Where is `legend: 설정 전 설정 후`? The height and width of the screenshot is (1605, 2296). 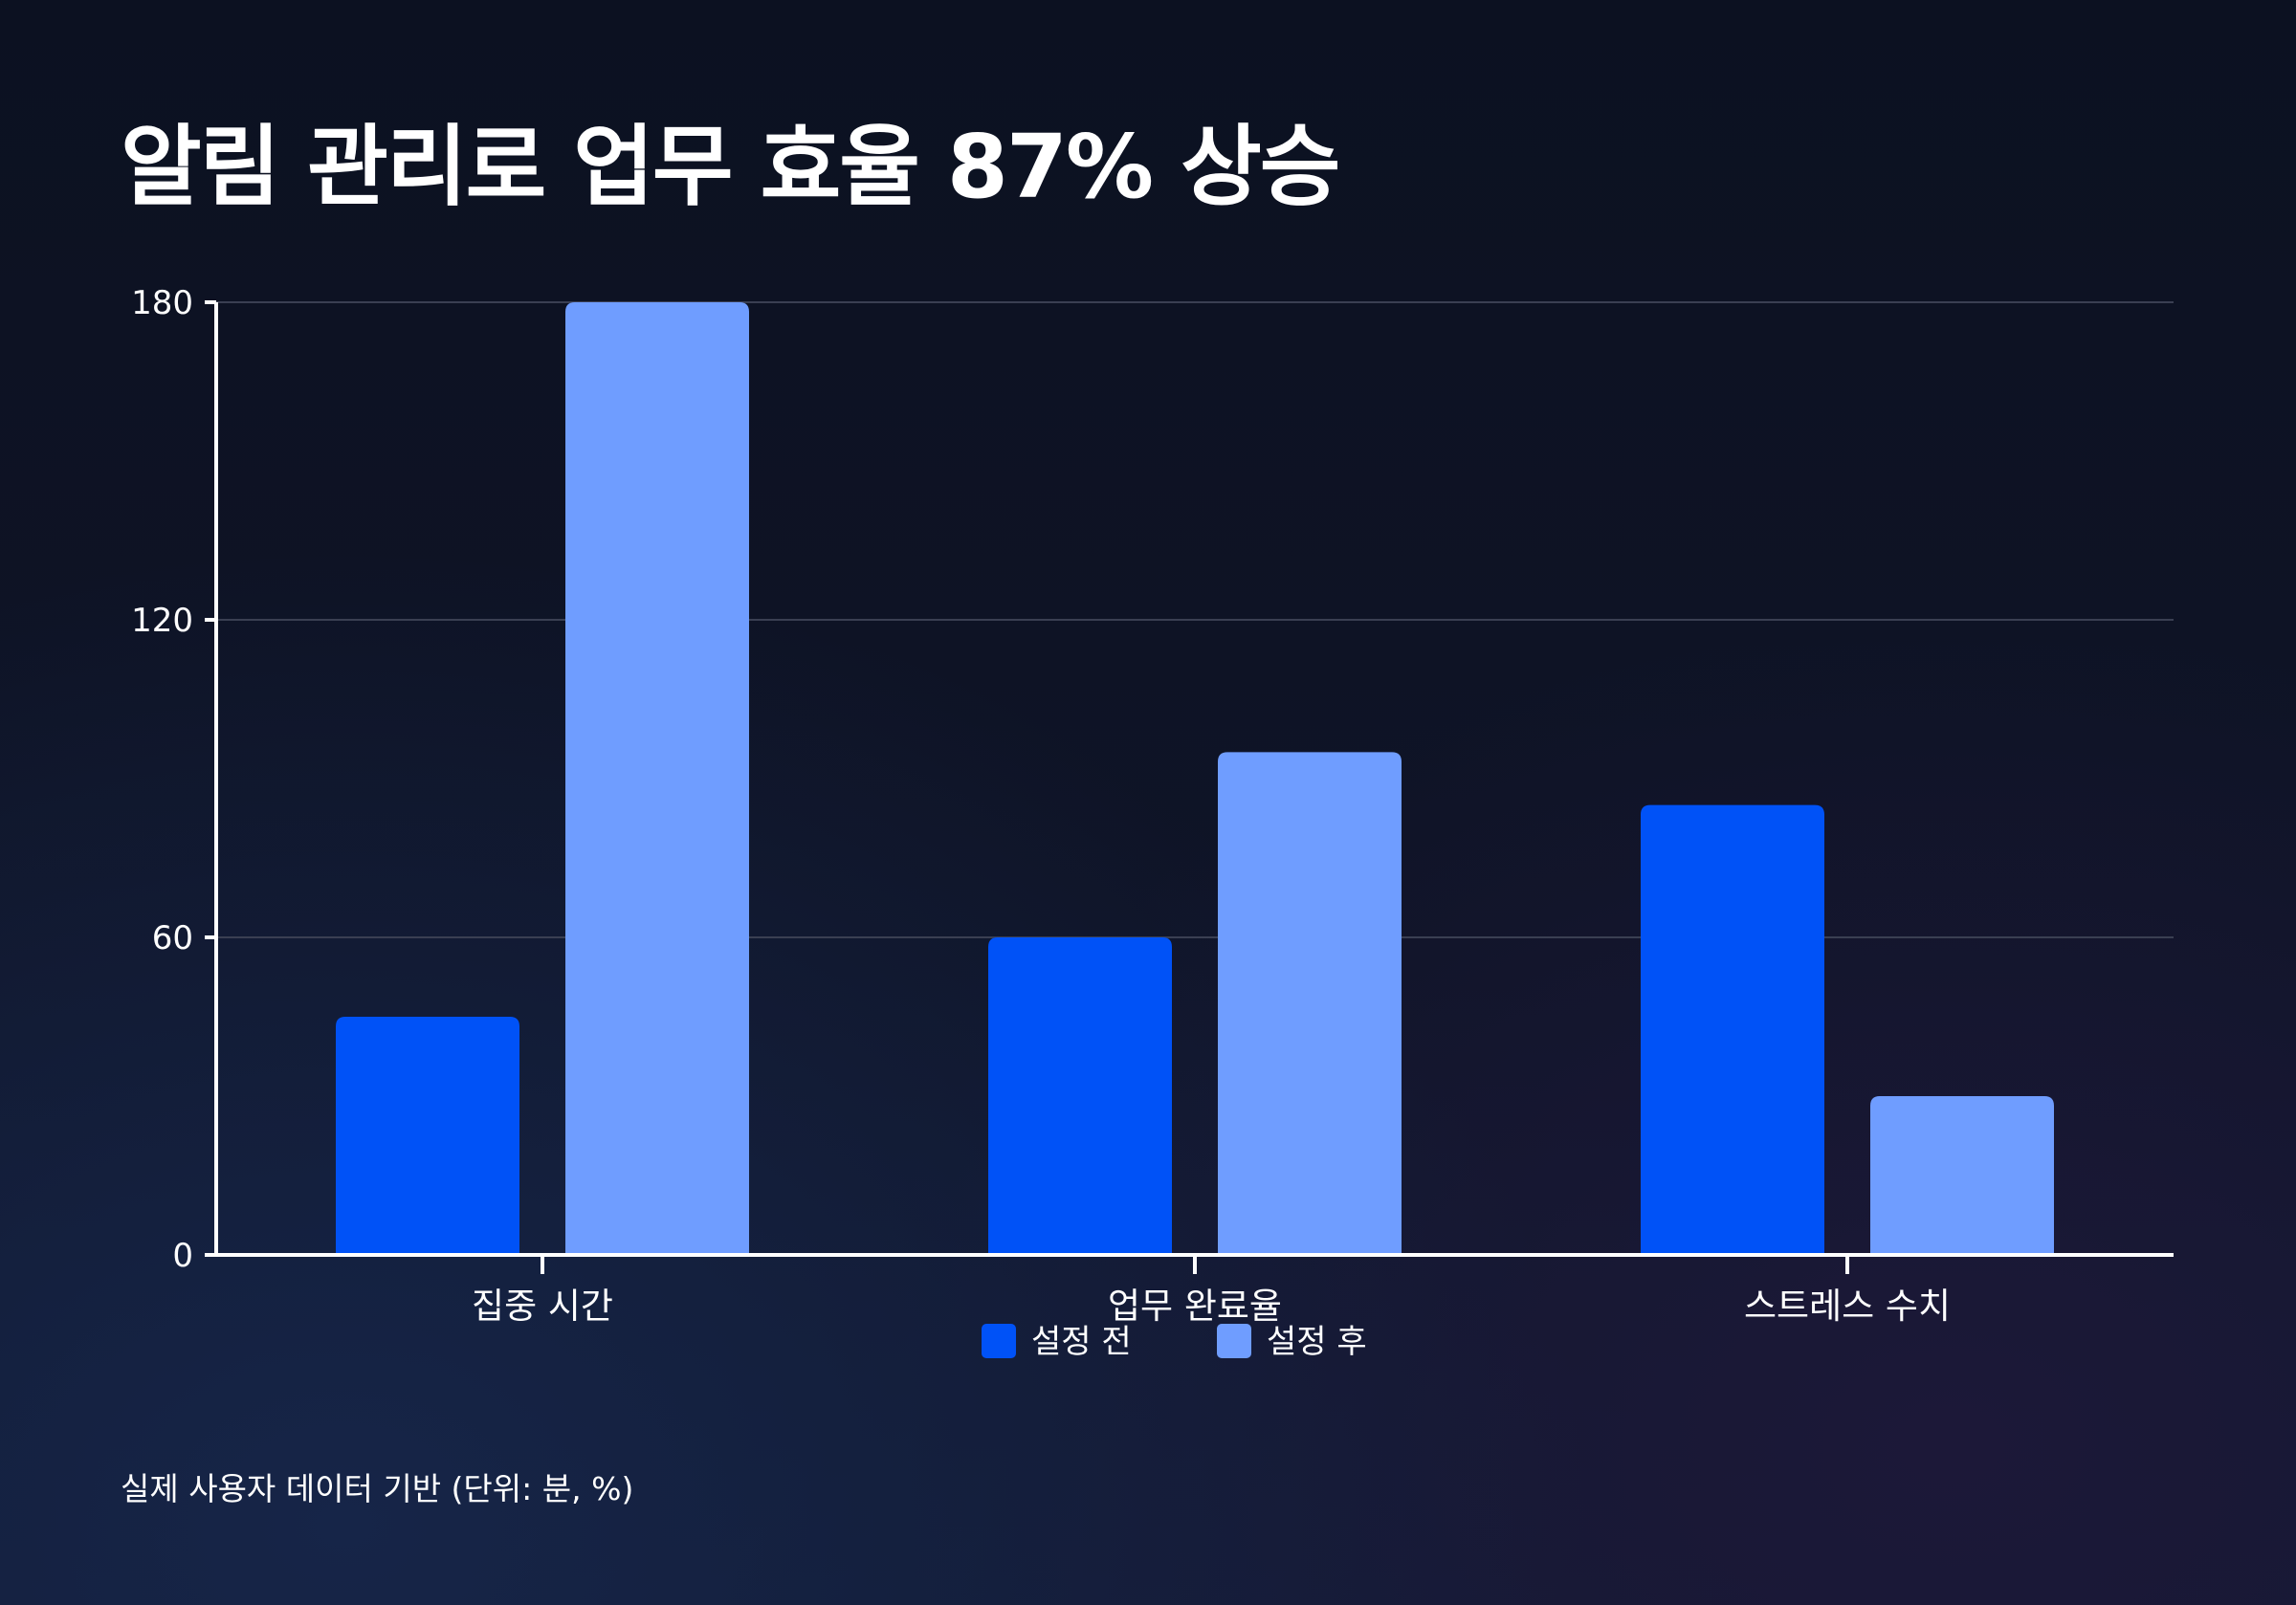
legend: 설정 전 설정 후 is located at coordinates (1174, 1342).